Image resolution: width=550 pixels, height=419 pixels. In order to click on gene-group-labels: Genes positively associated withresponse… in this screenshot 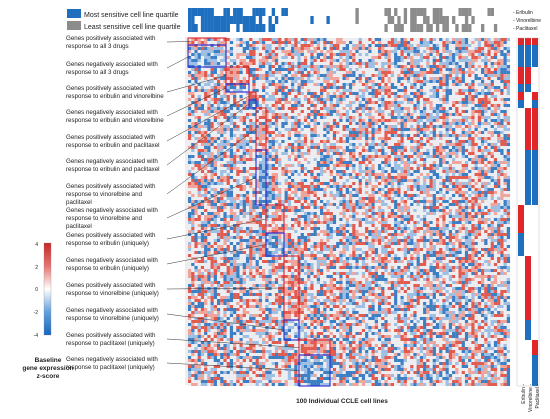, I will do `click(115, 203)`.